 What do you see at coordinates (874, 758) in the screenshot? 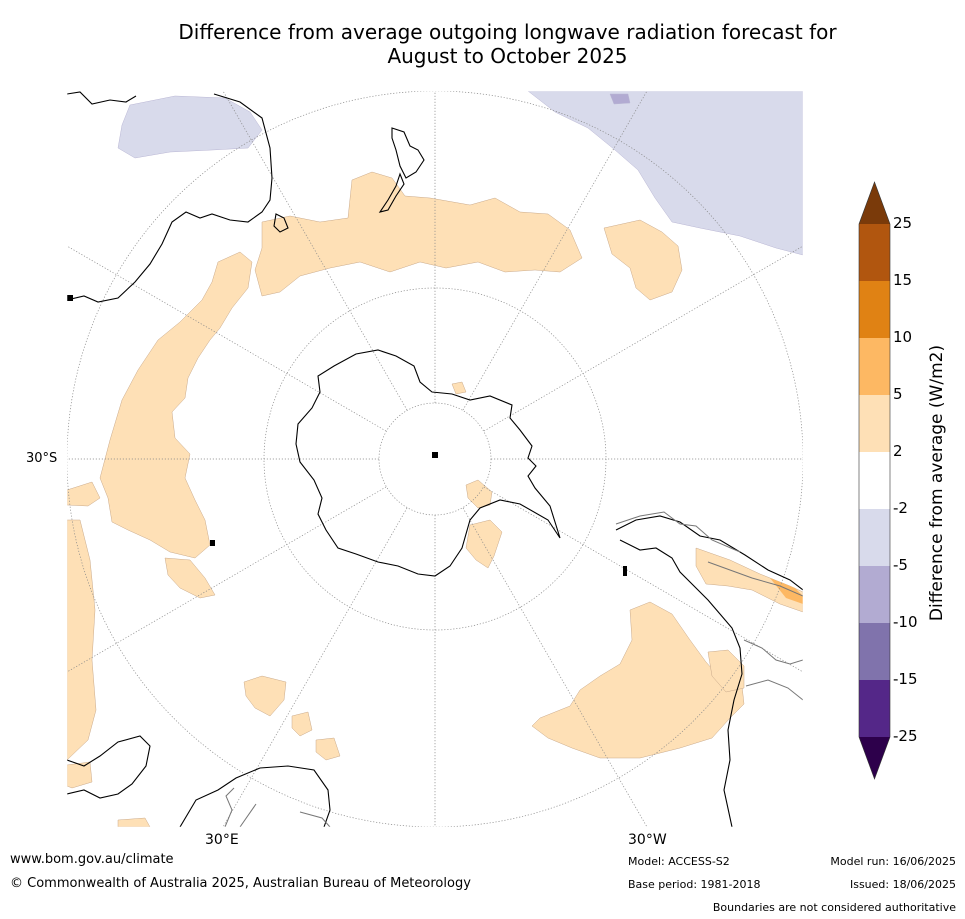
I see `colorbar-extend-bottom` at bounding box center [874, 758].